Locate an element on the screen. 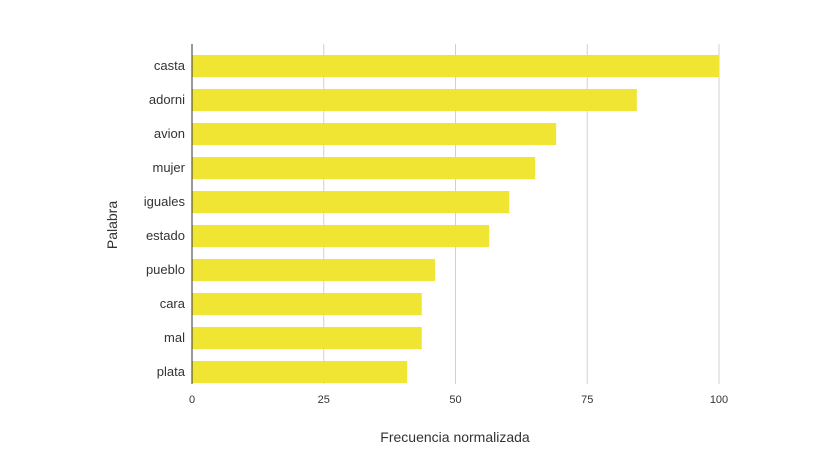  category-label: avion is located at coordinates (169, 133).